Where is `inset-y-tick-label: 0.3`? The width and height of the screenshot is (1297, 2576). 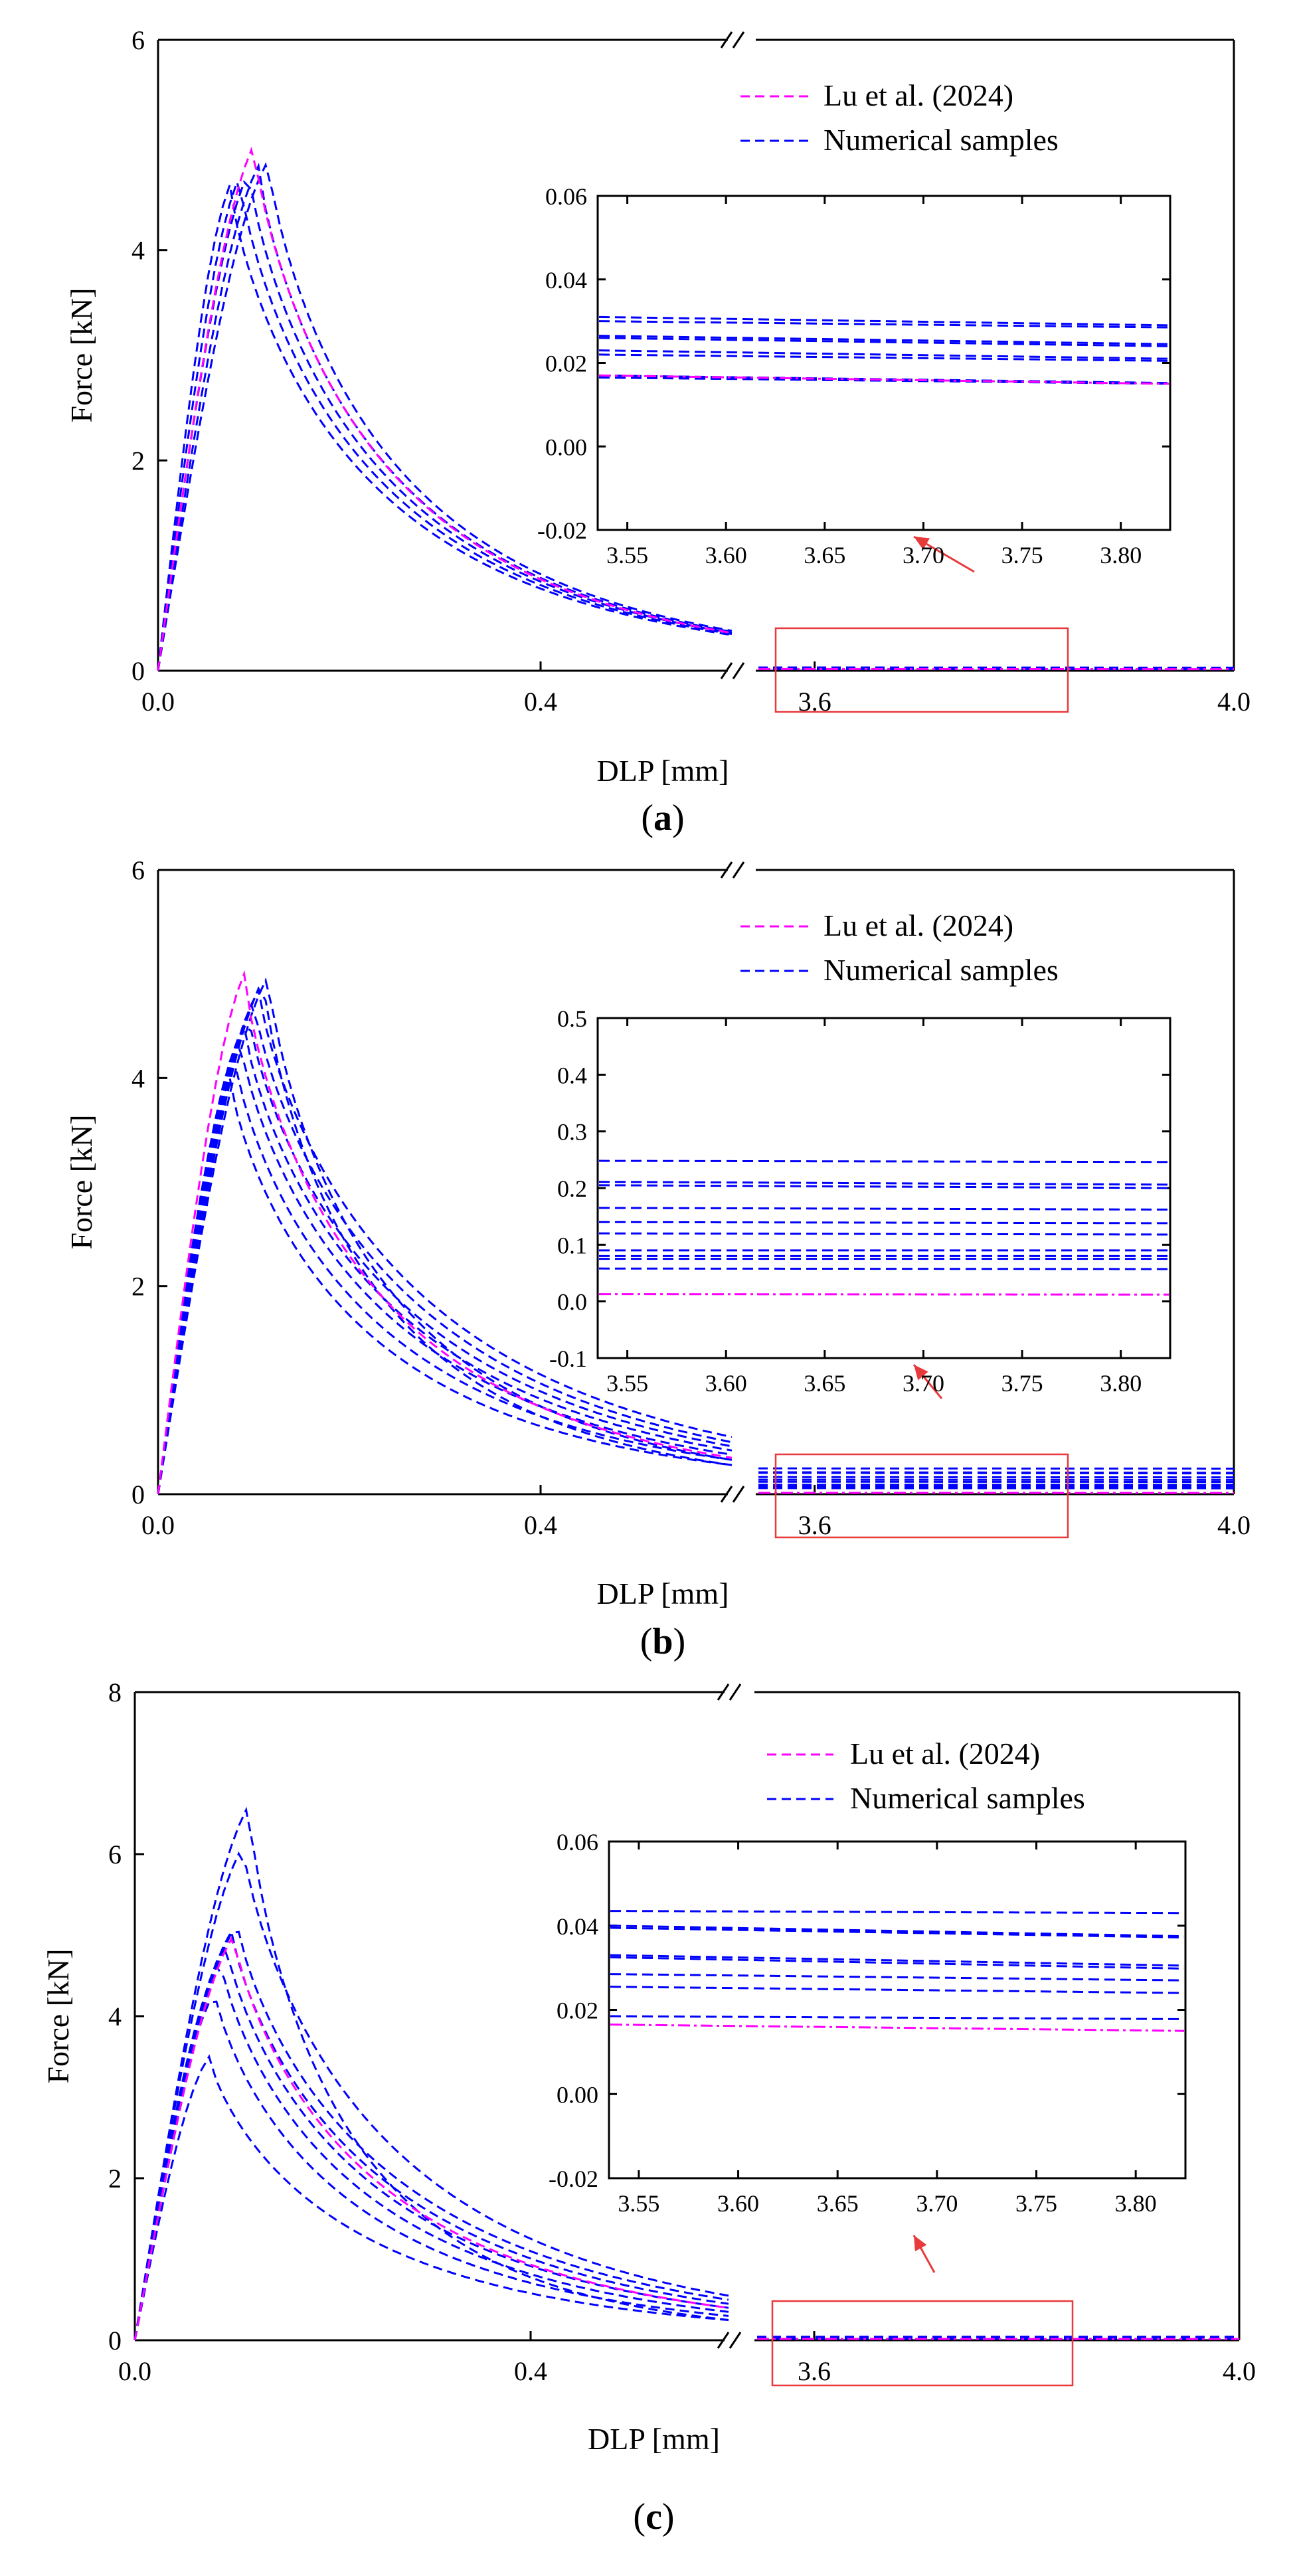
inset-y-tick-label: 0.3 is located at coordinates (572, 1132).